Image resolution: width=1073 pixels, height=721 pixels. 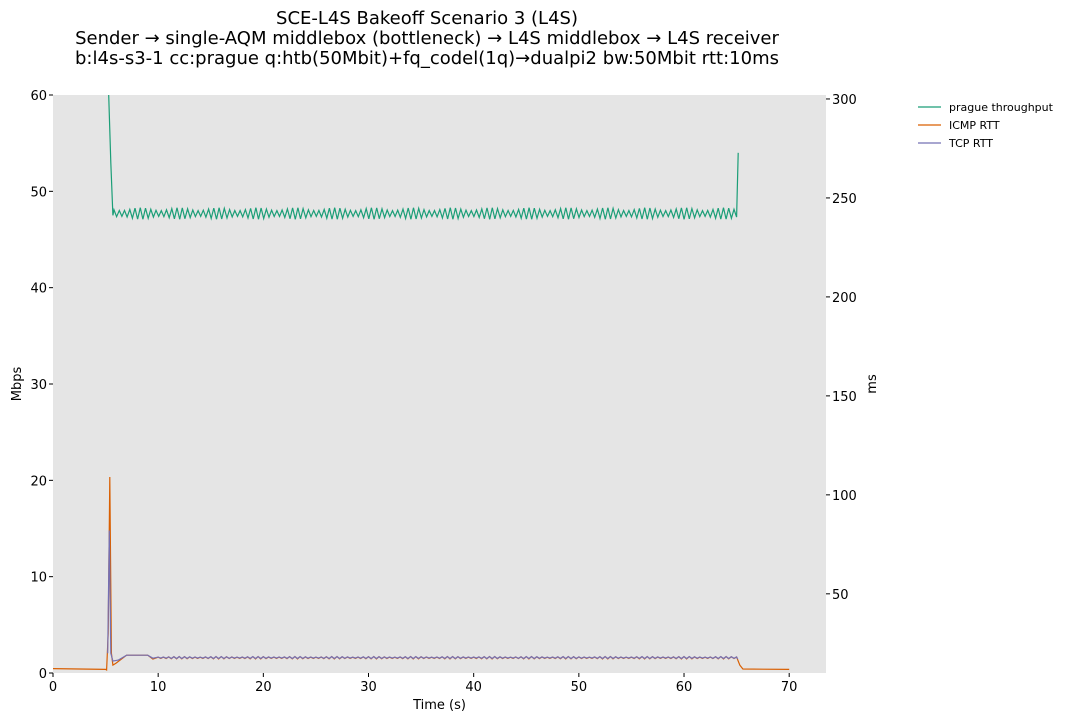 What do you see at coordinates (844, 199) in the screenshot?
I see `right-y-tick-label: 250` at bounding box center [844, 199].